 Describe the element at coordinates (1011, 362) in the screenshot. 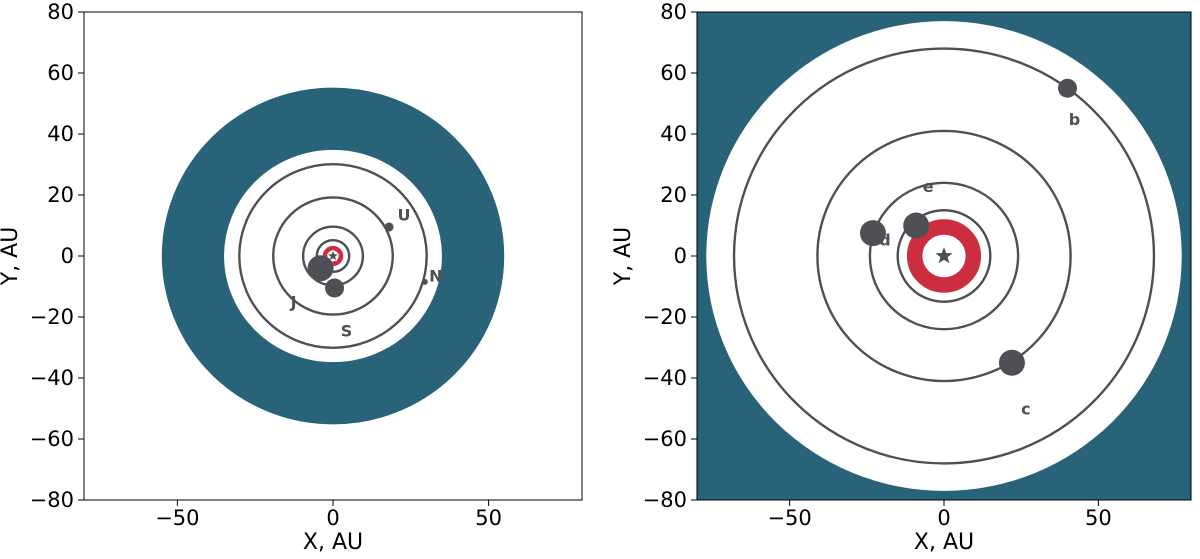

I see `planet-c` at that location.